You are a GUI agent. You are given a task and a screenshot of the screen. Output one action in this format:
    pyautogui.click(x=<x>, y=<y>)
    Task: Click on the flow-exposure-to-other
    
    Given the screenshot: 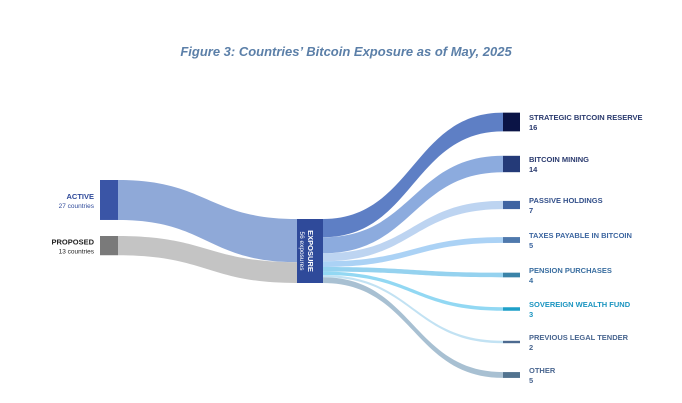 What is the action you would take?
    pyautogui.click(x=413, y=327)
    